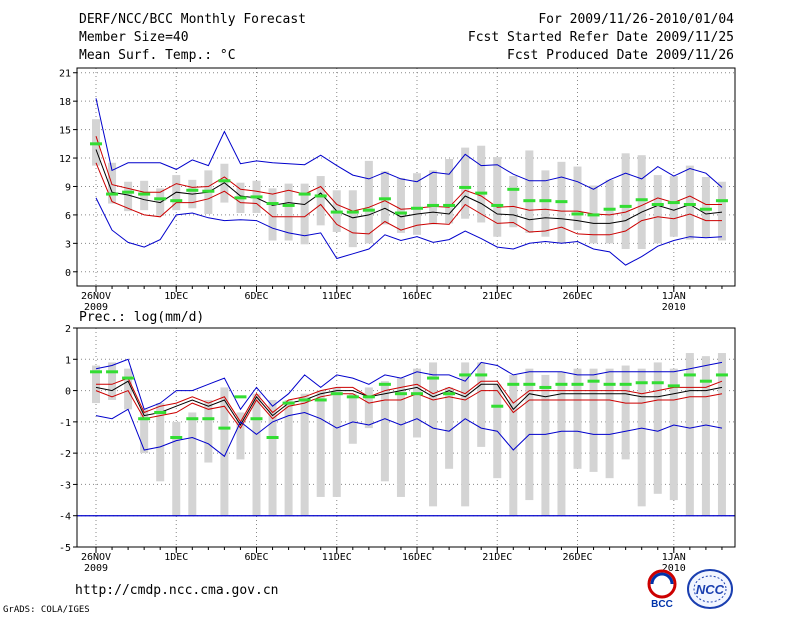 This screenshot has width=800, height=618. I want to click on series-line-std-lower, so click(409, 409).